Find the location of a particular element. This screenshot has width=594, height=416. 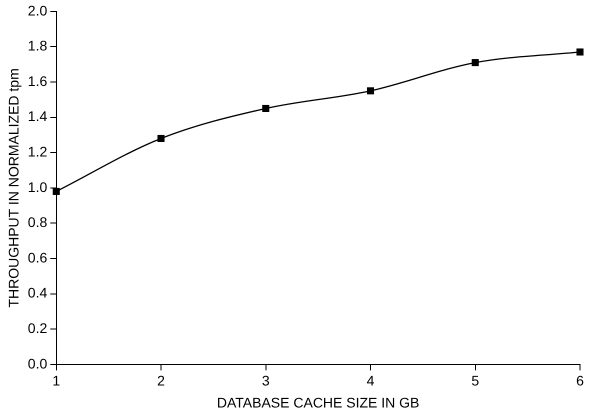

y-tick-label: 1.2 is located at coordinates (38, 151).